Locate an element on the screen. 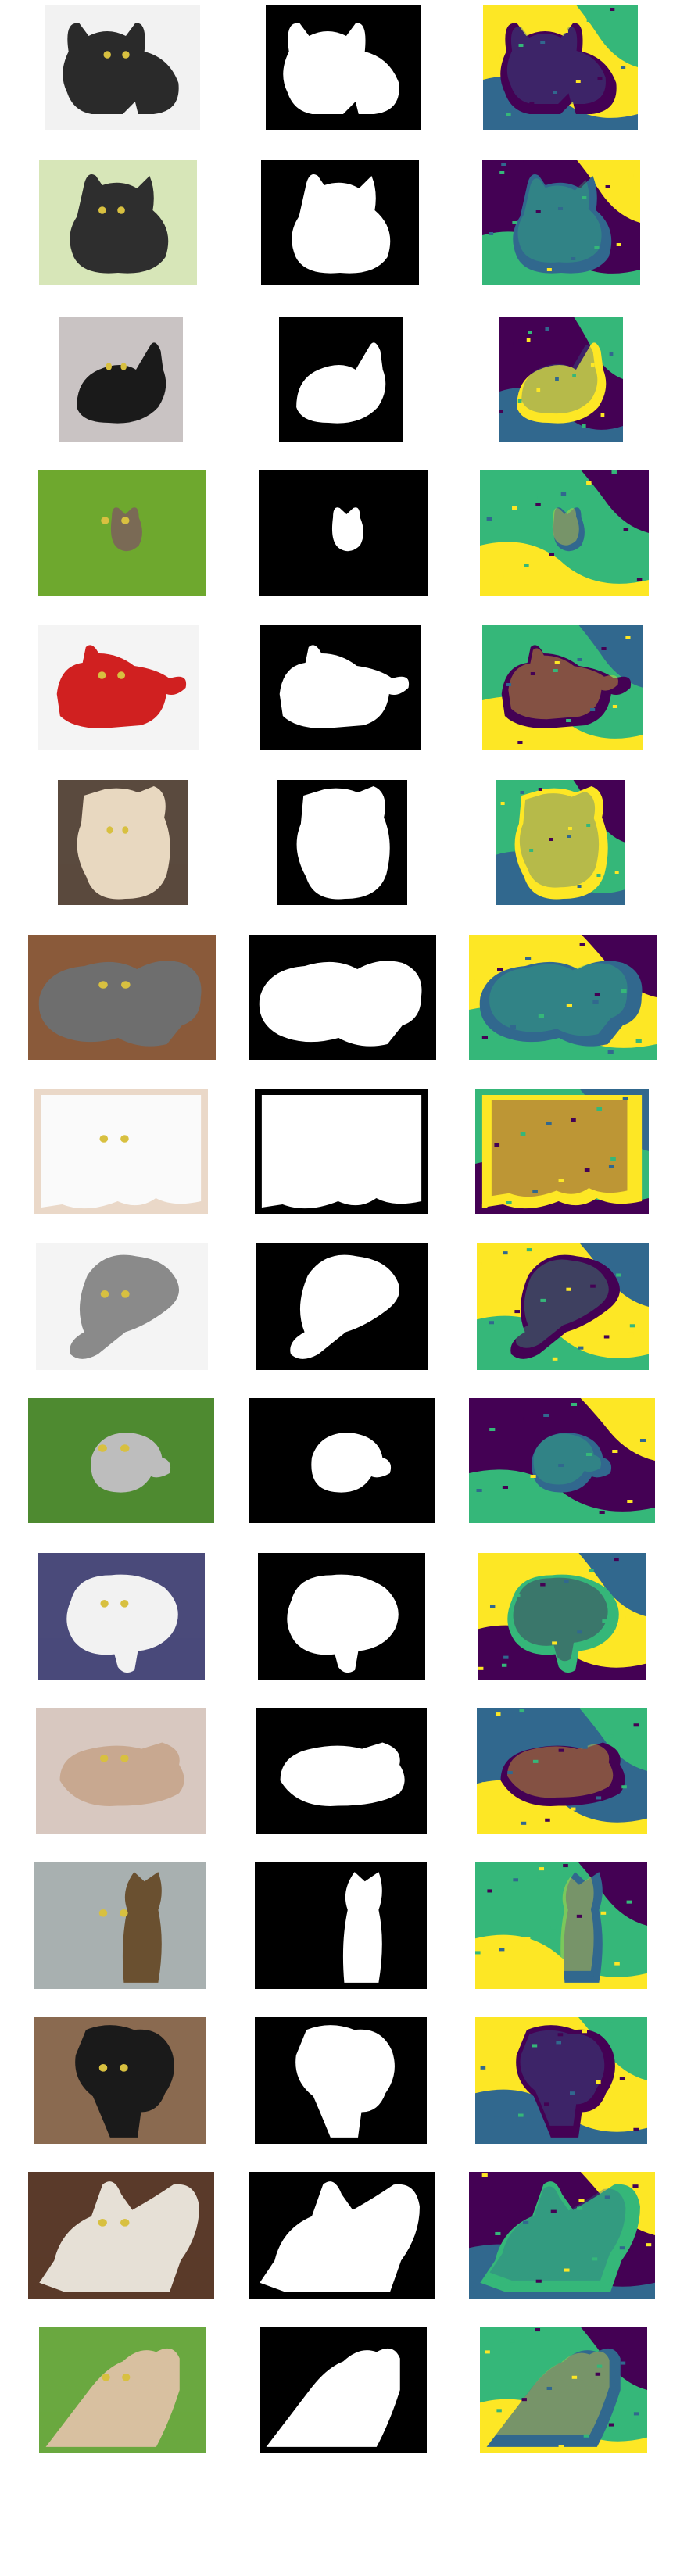  mask-calico-closeup is located at coordinates (343, 2390).